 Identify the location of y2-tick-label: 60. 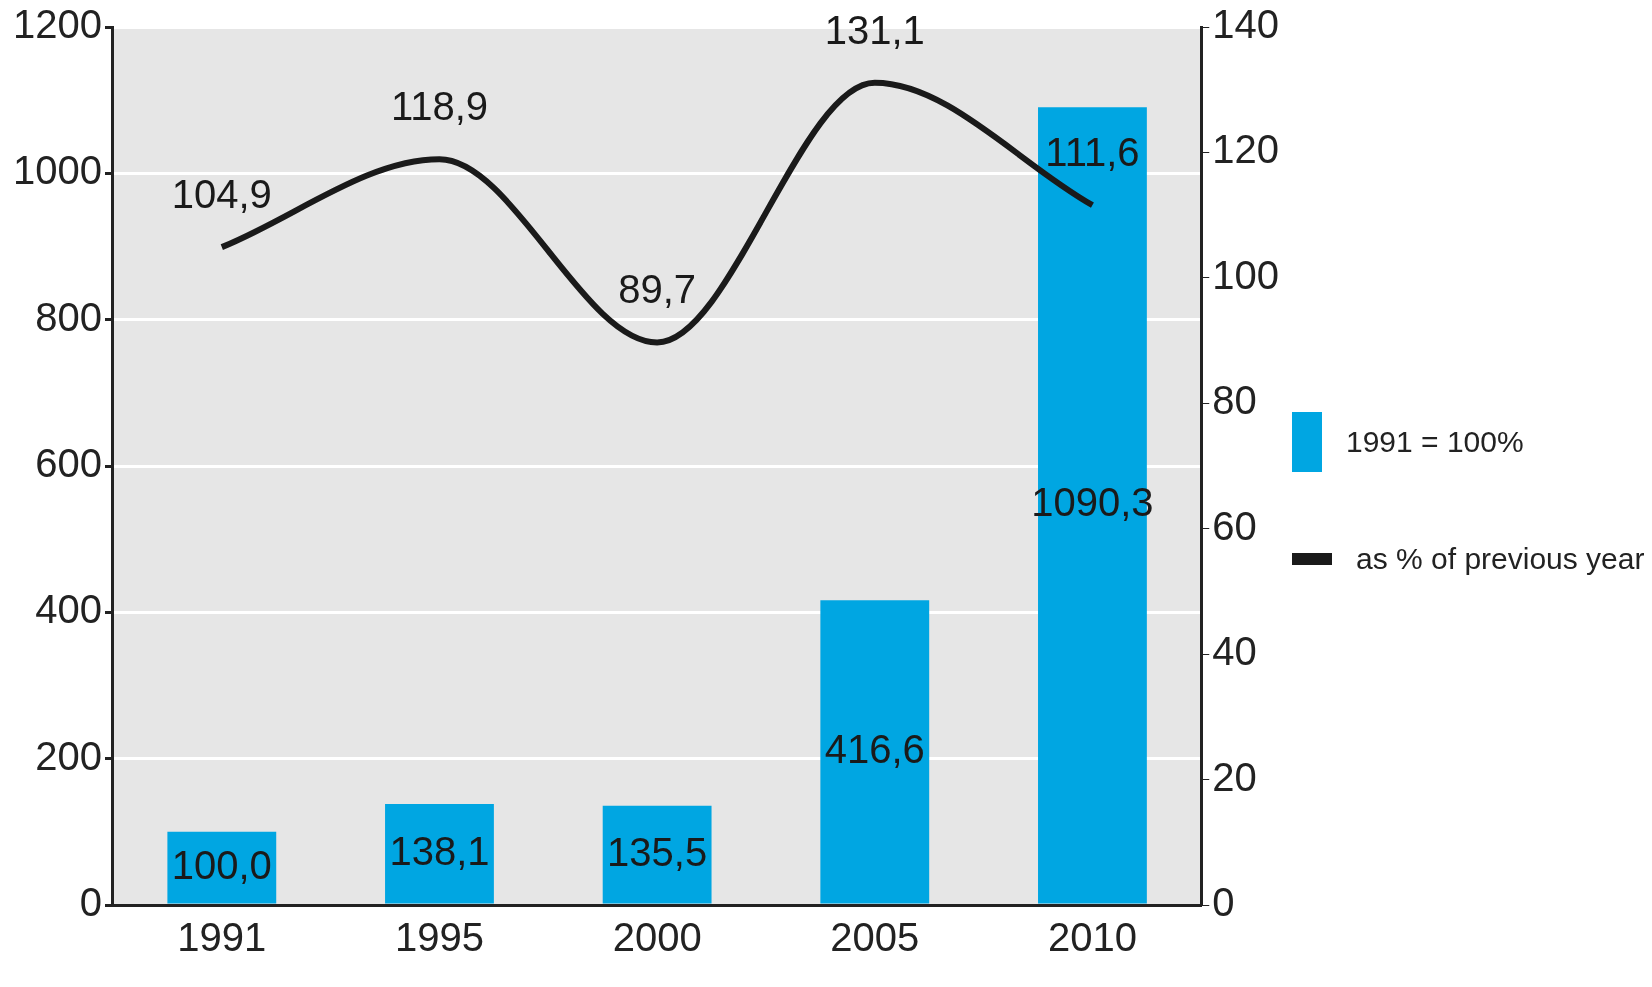
(1234, 525).